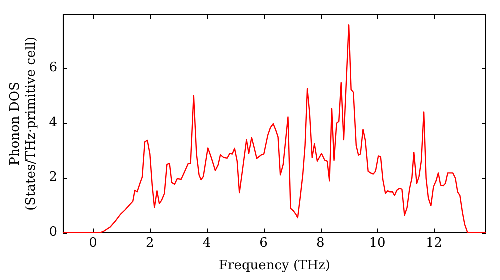 This screenshot has width=500, height=280. What do you see at coordinates (274, 266) in the screenshot?
I see `x-axis-title: Frequency (THz)` at bounding box center [274, 266].